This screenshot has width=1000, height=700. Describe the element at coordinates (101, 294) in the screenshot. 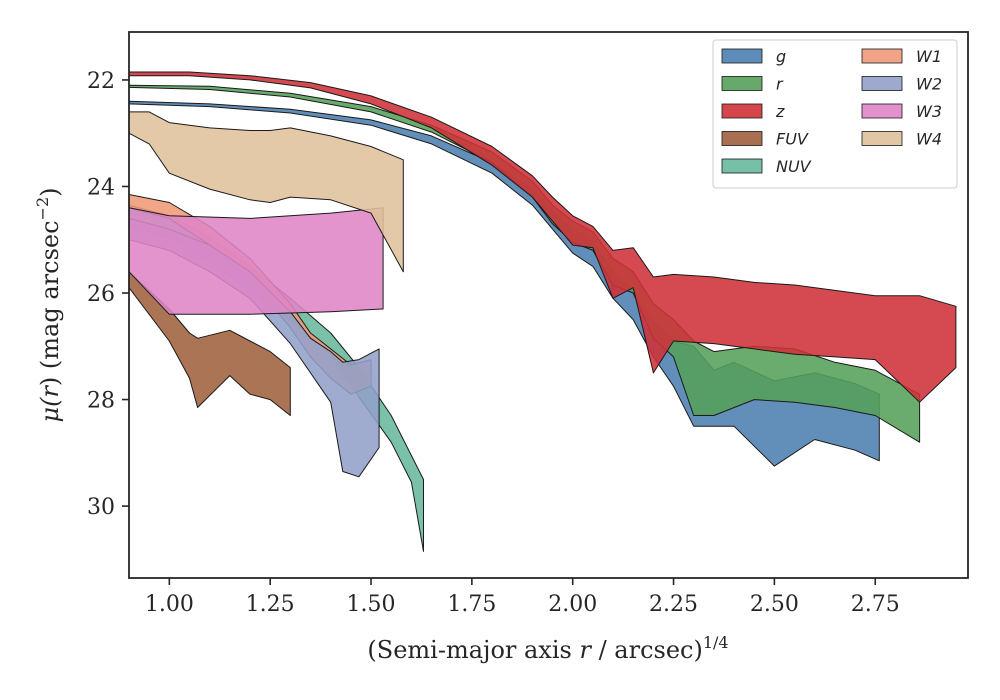

I see `y-tick-label: 26` at that location.